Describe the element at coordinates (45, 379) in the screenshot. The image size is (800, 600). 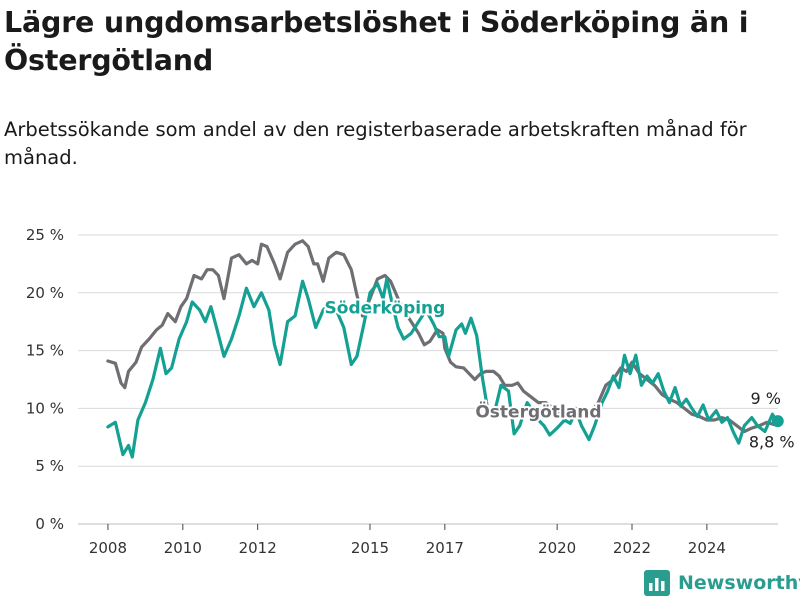
I see `y-axis-ticks: 0 % 5 % 10 % 15 % 20 % 25 %` at that location.